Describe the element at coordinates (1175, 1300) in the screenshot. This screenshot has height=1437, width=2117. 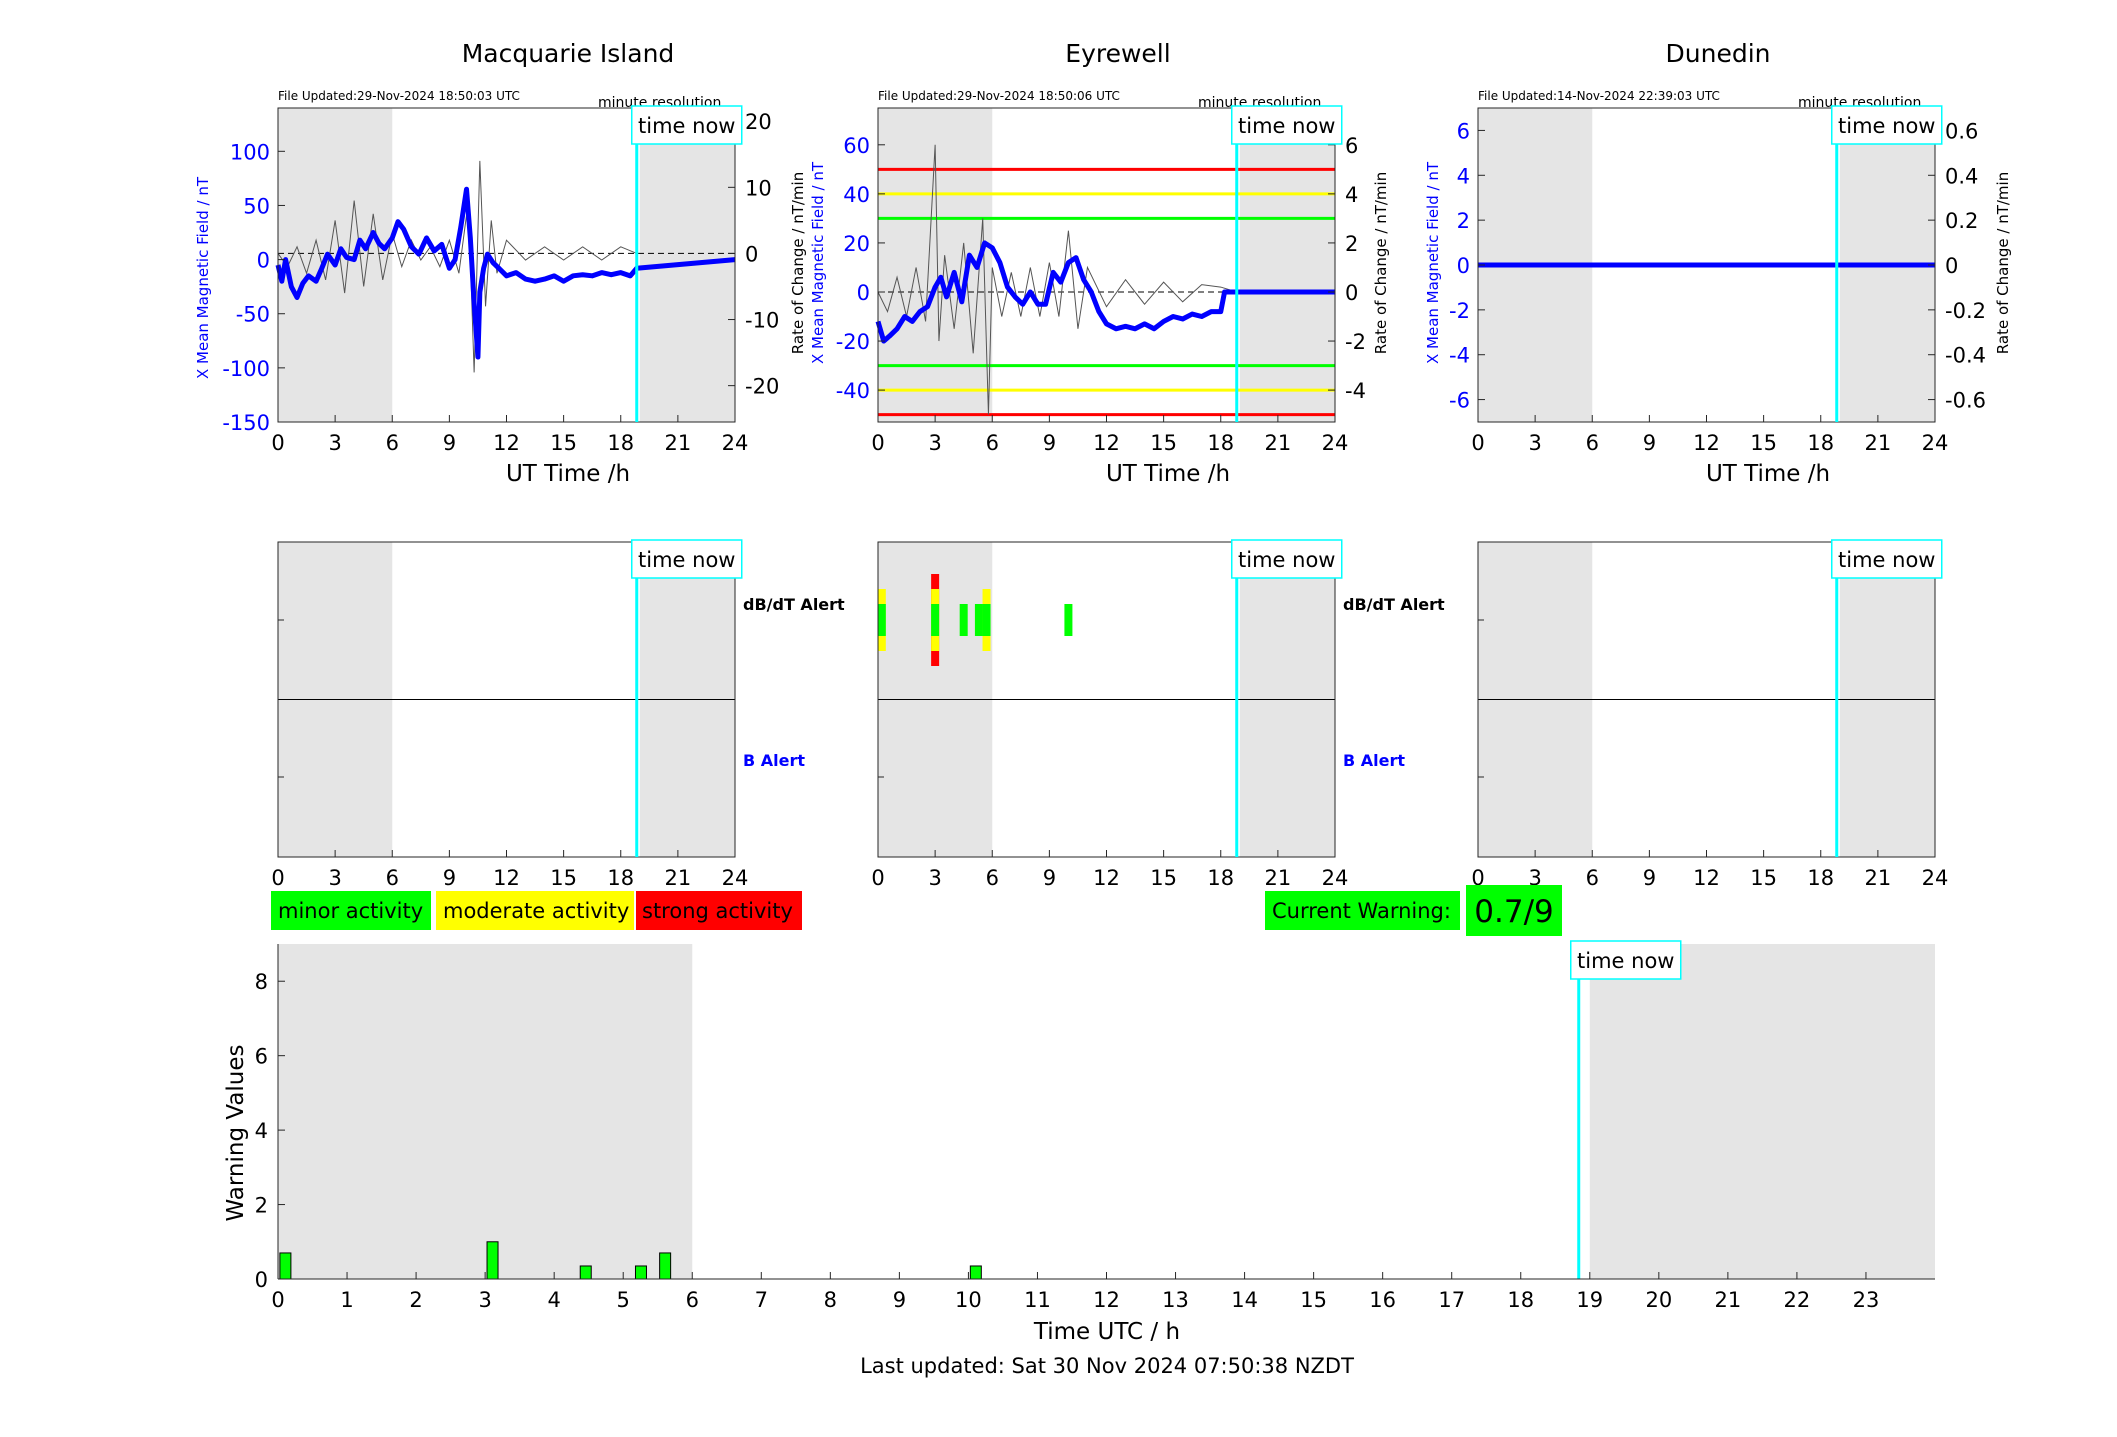
I see `x-tick-label: 13` at that location.